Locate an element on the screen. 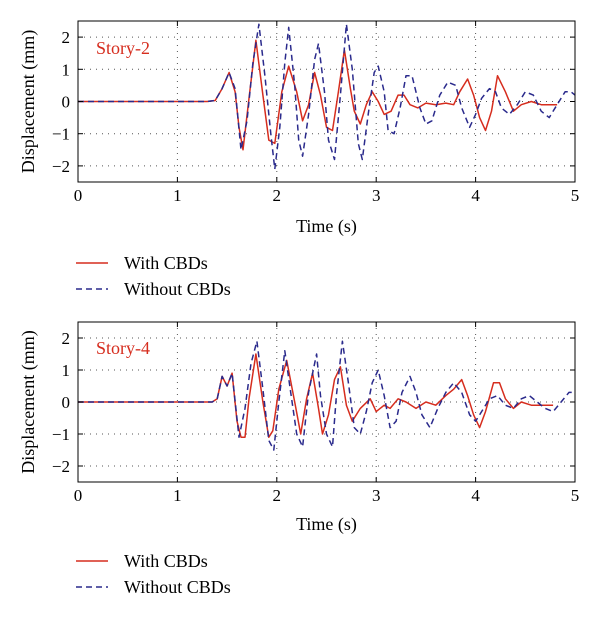 This screenshot has width=600, height=621. panel-label: Story-2 is located at coordinates (123, 48).